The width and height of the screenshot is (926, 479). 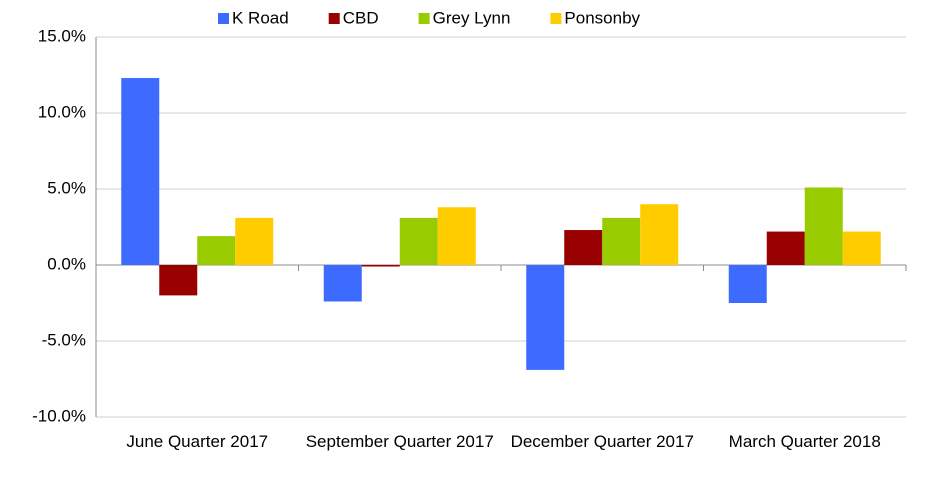 What do you see at coordinates (59, 415) in the screenshot?
I see `y-tick-label: -10.0%` at bounding box center [59, 415].